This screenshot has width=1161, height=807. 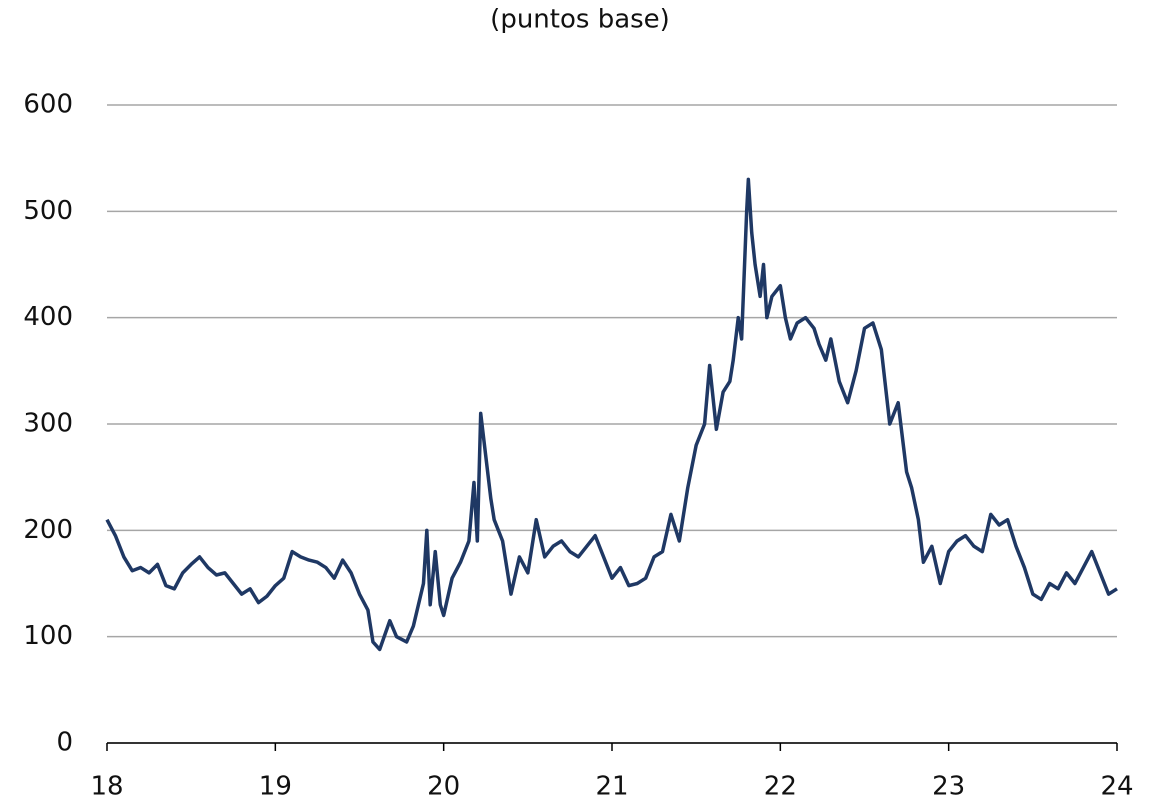 What do you see at coordinates (48, 211) in the screenshot?
I see `y-tick-label: 500` at bounding box center [48, 211].